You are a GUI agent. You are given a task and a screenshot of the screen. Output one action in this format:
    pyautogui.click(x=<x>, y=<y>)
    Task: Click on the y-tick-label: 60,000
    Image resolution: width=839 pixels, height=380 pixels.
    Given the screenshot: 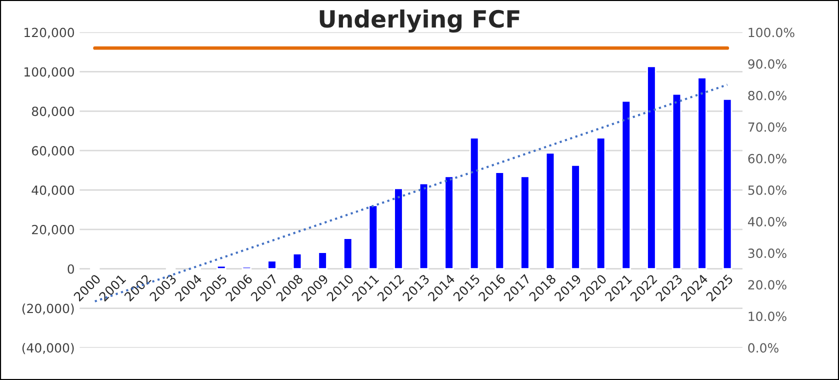 What is the action you would take?
    pyautogui.click(x=53, y=151)
    